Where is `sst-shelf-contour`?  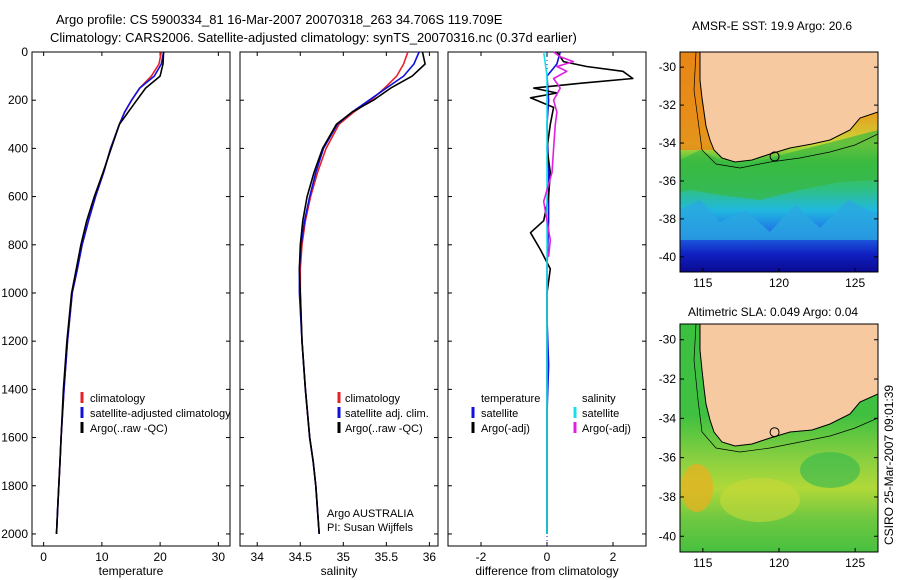
sst-shelf-contour is located at coordinates (785, 110).